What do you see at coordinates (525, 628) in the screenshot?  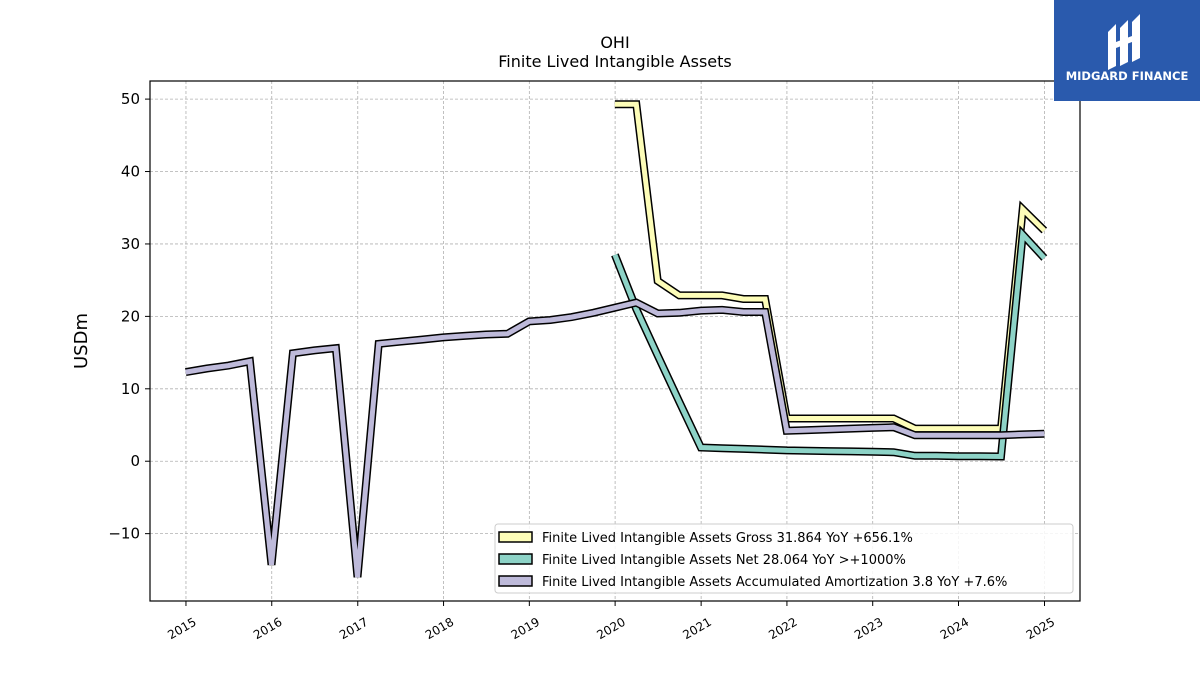 I see `x-tick-label: 2019` at bounding box center [525, 628].